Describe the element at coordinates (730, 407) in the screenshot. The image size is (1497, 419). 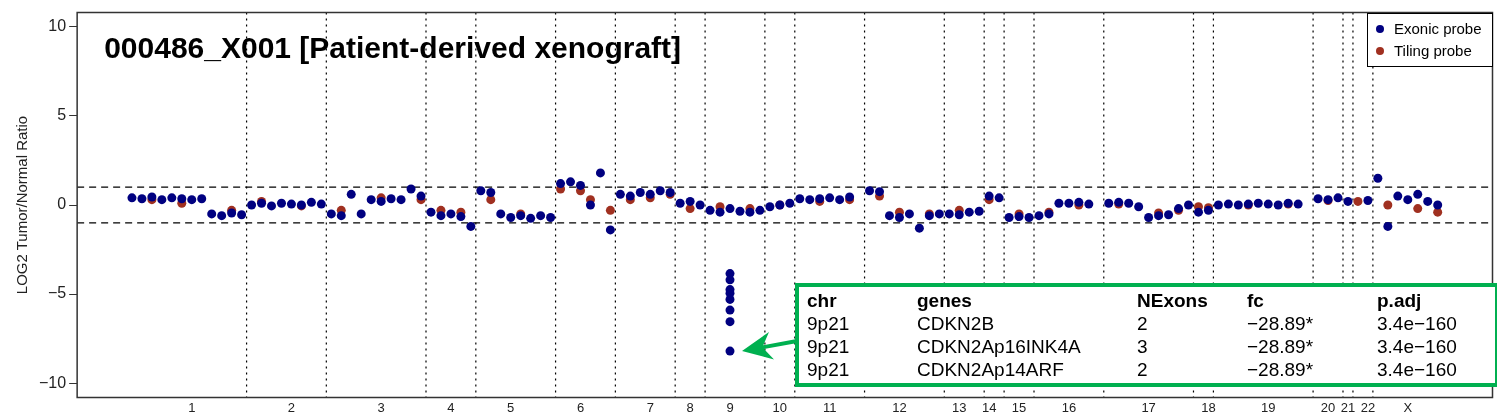
I see `x-tick-label: 9` at that location.